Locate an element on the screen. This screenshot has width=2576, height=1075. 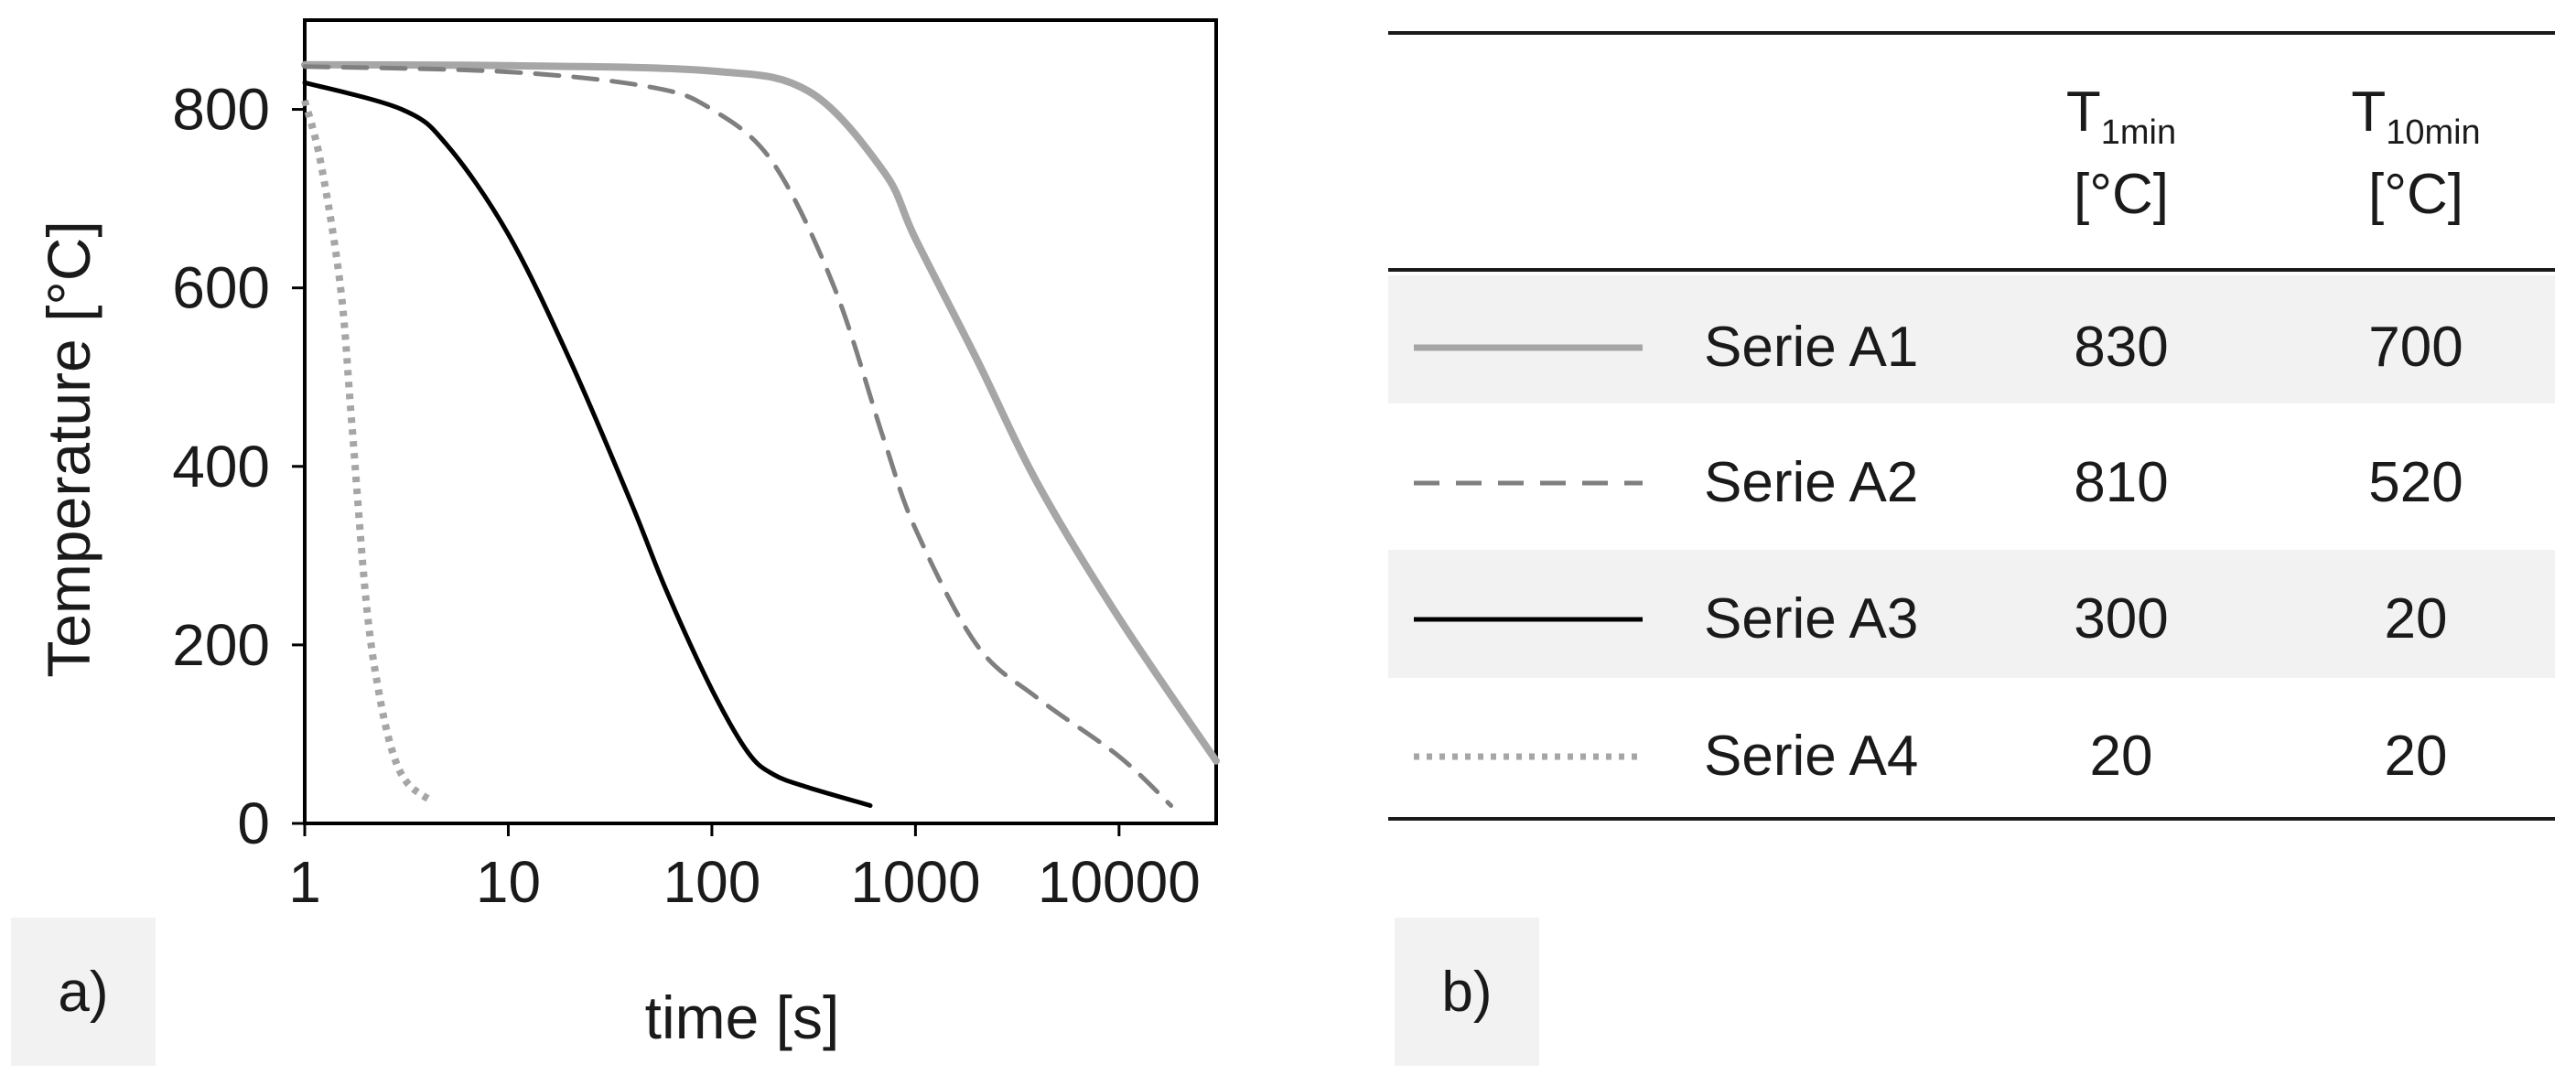
table-bottom-rule is located at coordinates (1971, 819).